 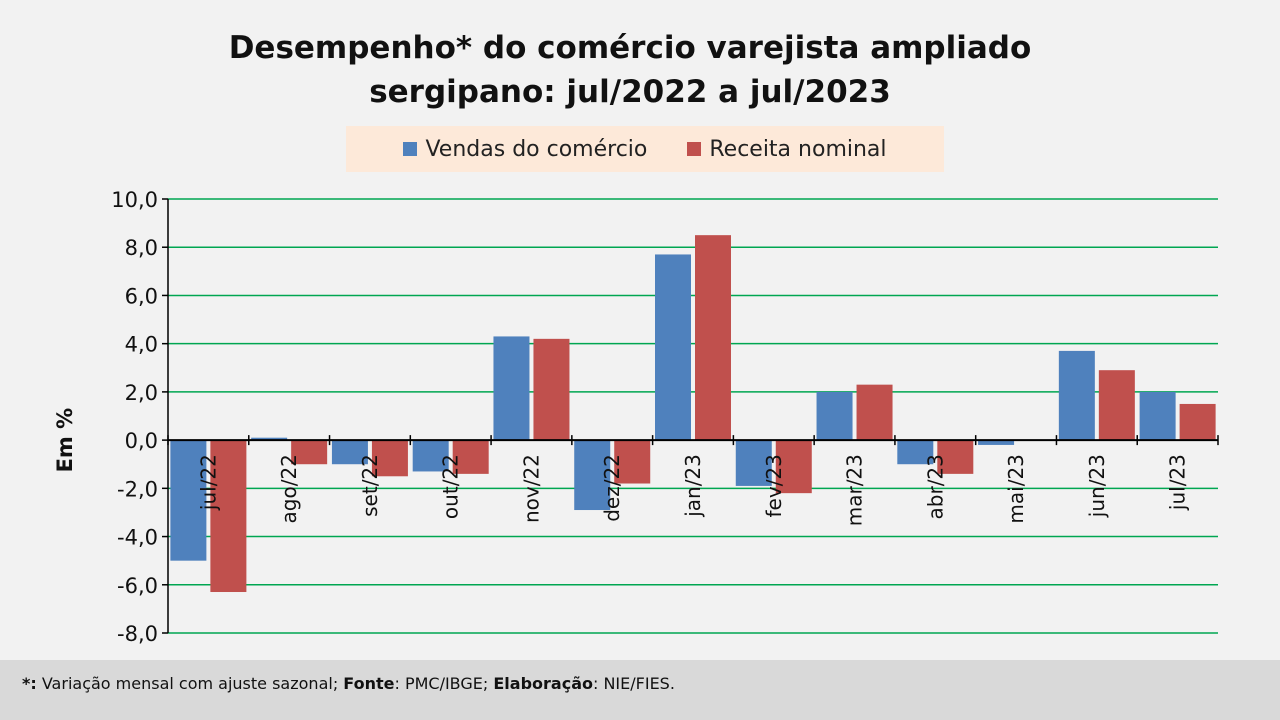 What do you see at coordinates (935, 486) in the screenshot?
I see `x-tick-label: abr/23` at bounding box center [935, 486].